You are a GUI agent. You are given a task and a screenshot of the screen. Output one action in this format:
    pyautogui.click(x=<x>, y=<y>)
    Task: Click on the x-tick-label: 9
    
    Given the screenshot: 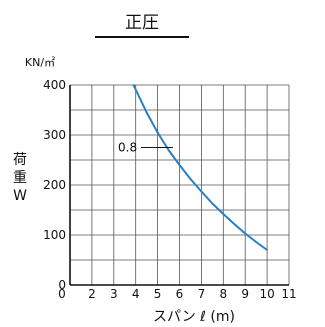 What is the action you would take?
    pyautogui.click(x=245, y=294)
    